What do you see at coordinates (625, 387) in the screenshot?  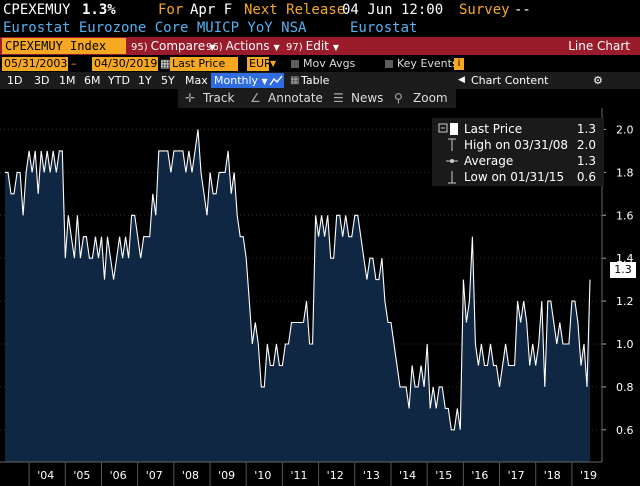 I see `y-tick-label: 0.8` at bounding box center [625, 387].